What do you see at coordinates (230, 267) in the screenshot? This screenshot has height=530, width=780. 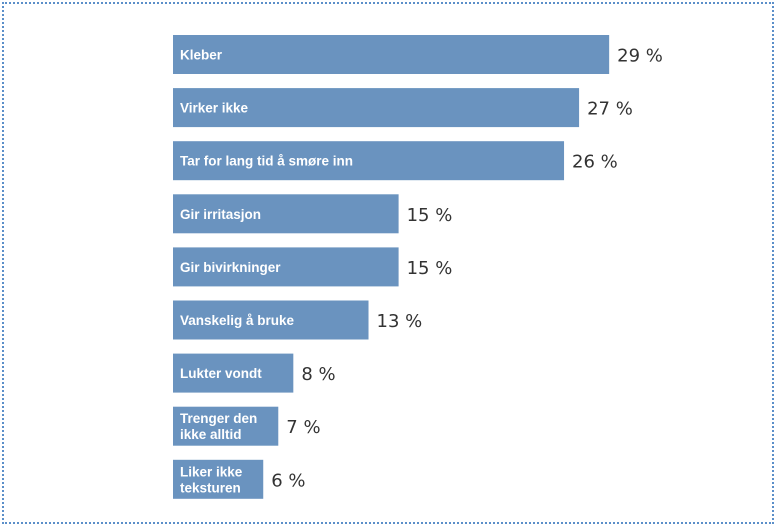 I see `bar-label-5: Gir bivirkninger` at bounding box center [230, 267].